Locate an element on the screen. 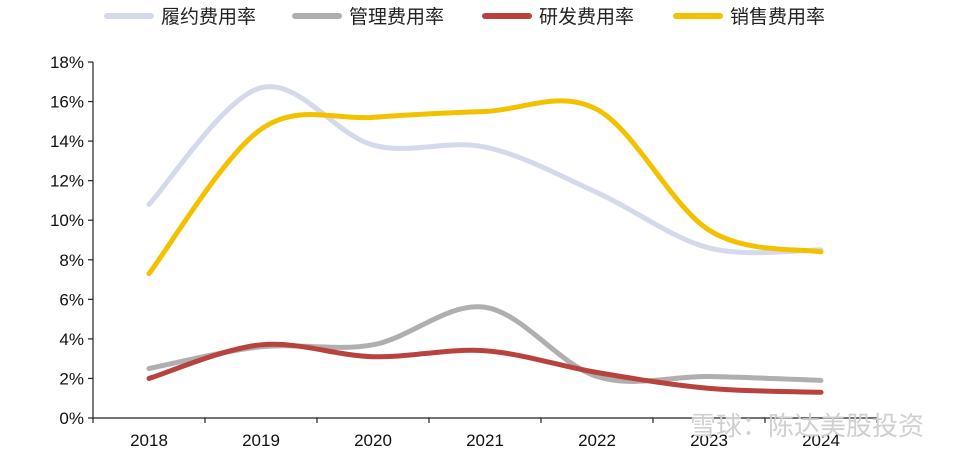  chart-legend: 履约费用率 管理费用率 研发费用率 销售费用率 is located at coordinates (464, 17).